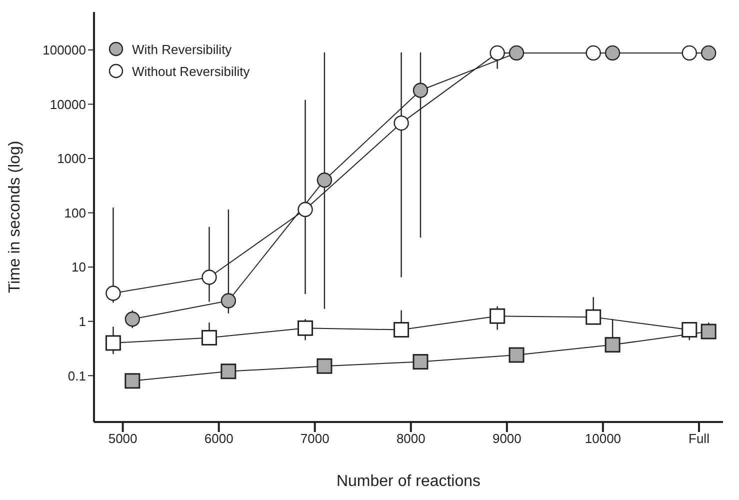  What do you see at coordinates (15, 217) in the screenshot?
I see `y-axis-title: Time in seconds (log)` at bounding box center [15, 217].